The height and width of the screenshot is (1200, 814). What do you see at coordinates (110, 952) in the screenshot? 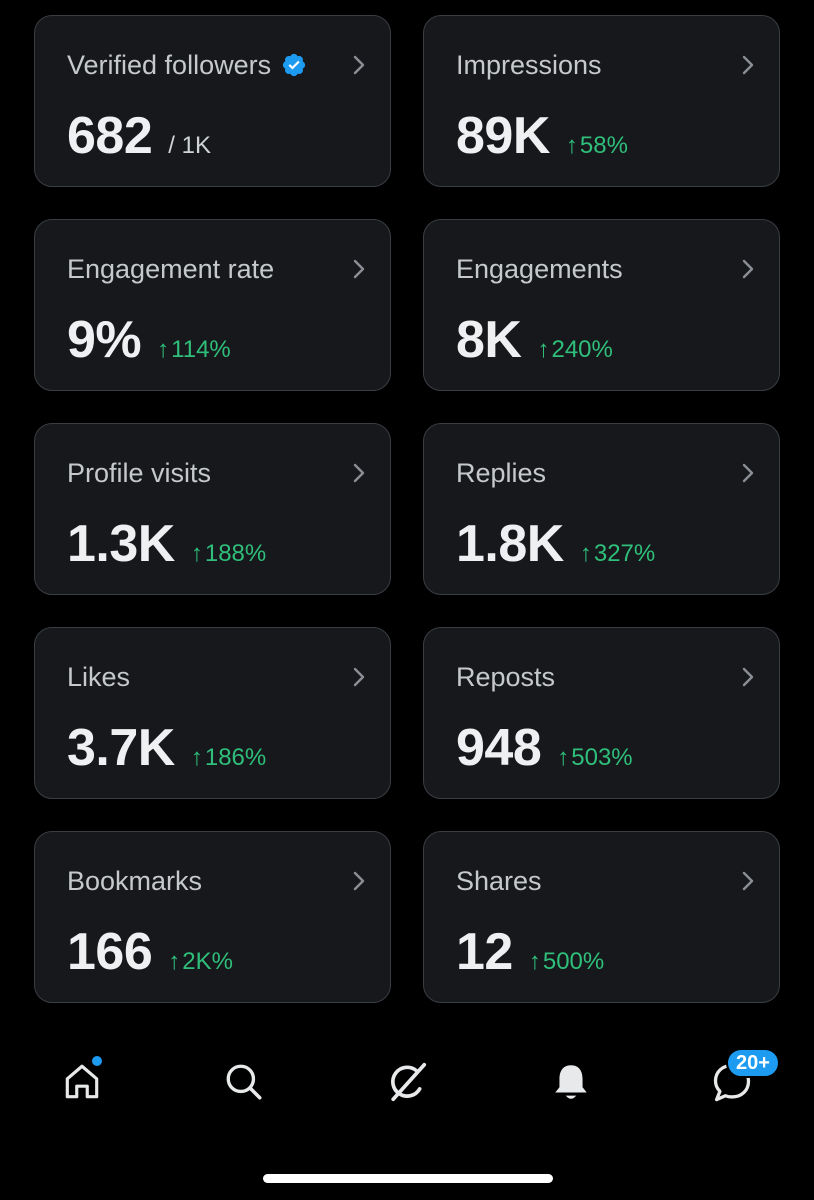
I see `card-value: 166` at bounding box center [110, 952].